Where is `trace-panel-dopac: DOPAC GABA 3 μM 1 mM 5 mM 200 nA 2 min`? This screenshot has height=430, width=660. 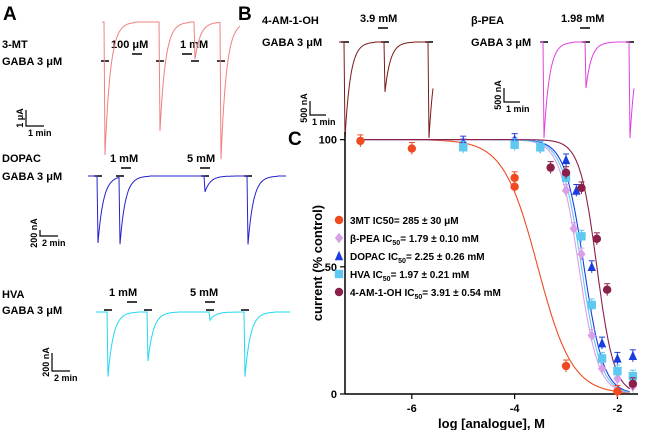 trace-panel-dopac: DOPAC GABA 3 μM 1 mM 5 mM 200 nA 2 min is located at coordinates (144, 200).